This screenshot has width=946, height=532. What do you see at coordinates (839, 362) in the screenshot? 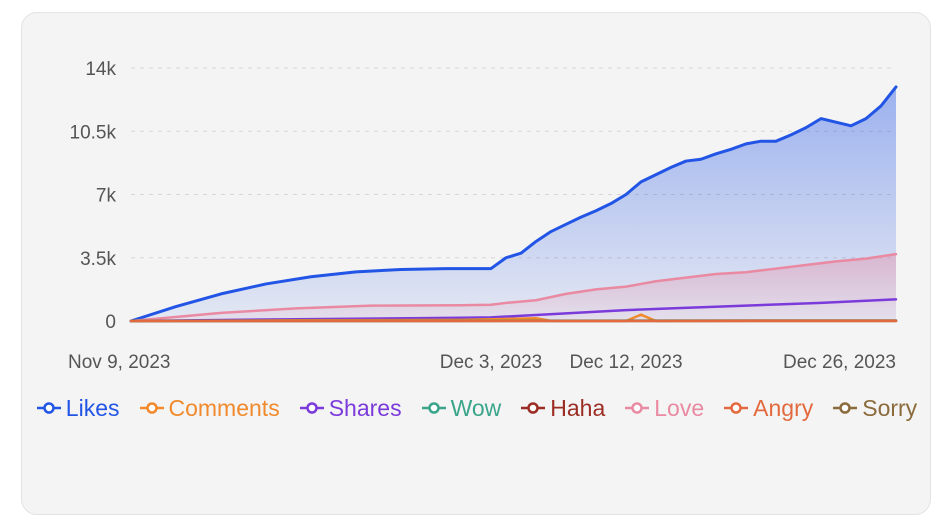
I see `x-tick-label: Dec 26, 2023` at bounding box center [839, 362].